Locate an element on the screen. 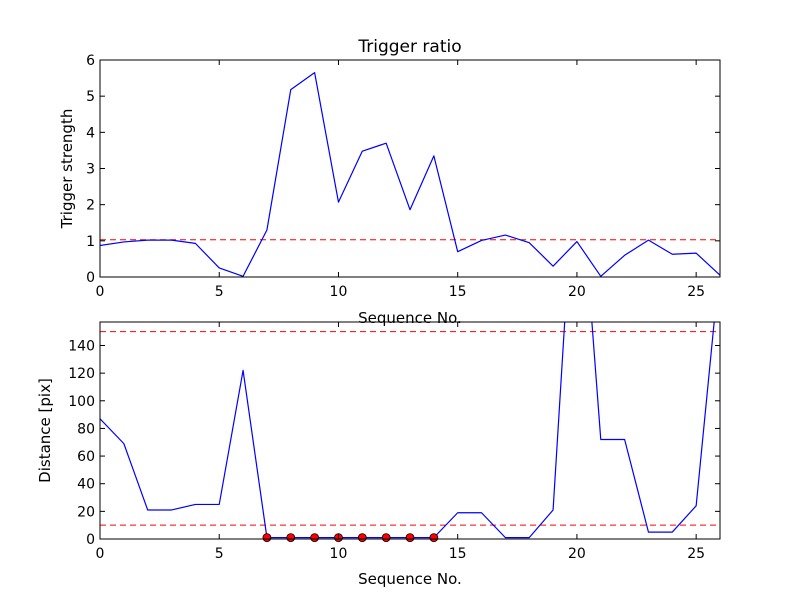 The image size is (800, 600). y-axis-label: Distance [pix] is located at coordinates (45, 430).